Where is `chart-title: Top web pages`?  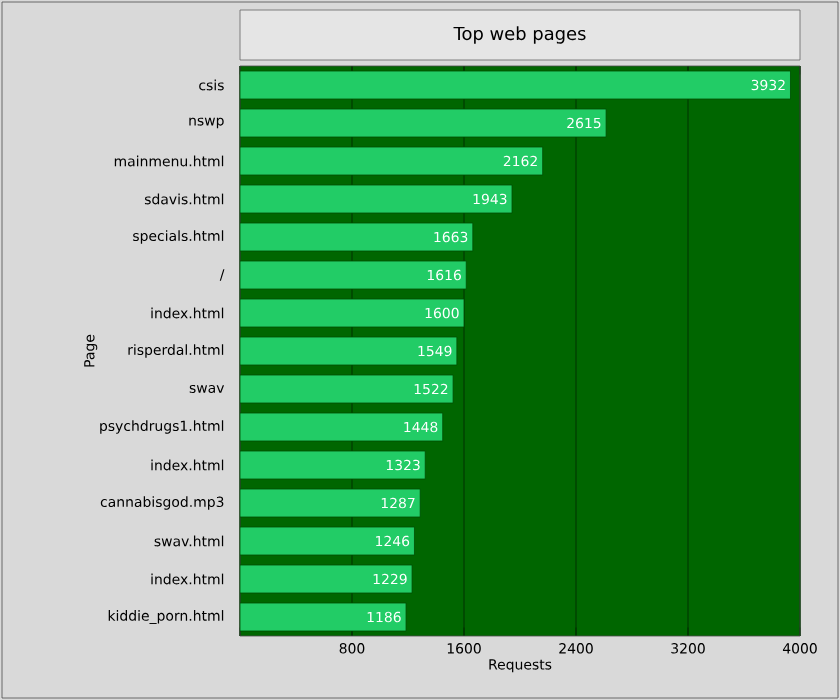 chart-title: Top web pages is located at coordinates (519, 35).